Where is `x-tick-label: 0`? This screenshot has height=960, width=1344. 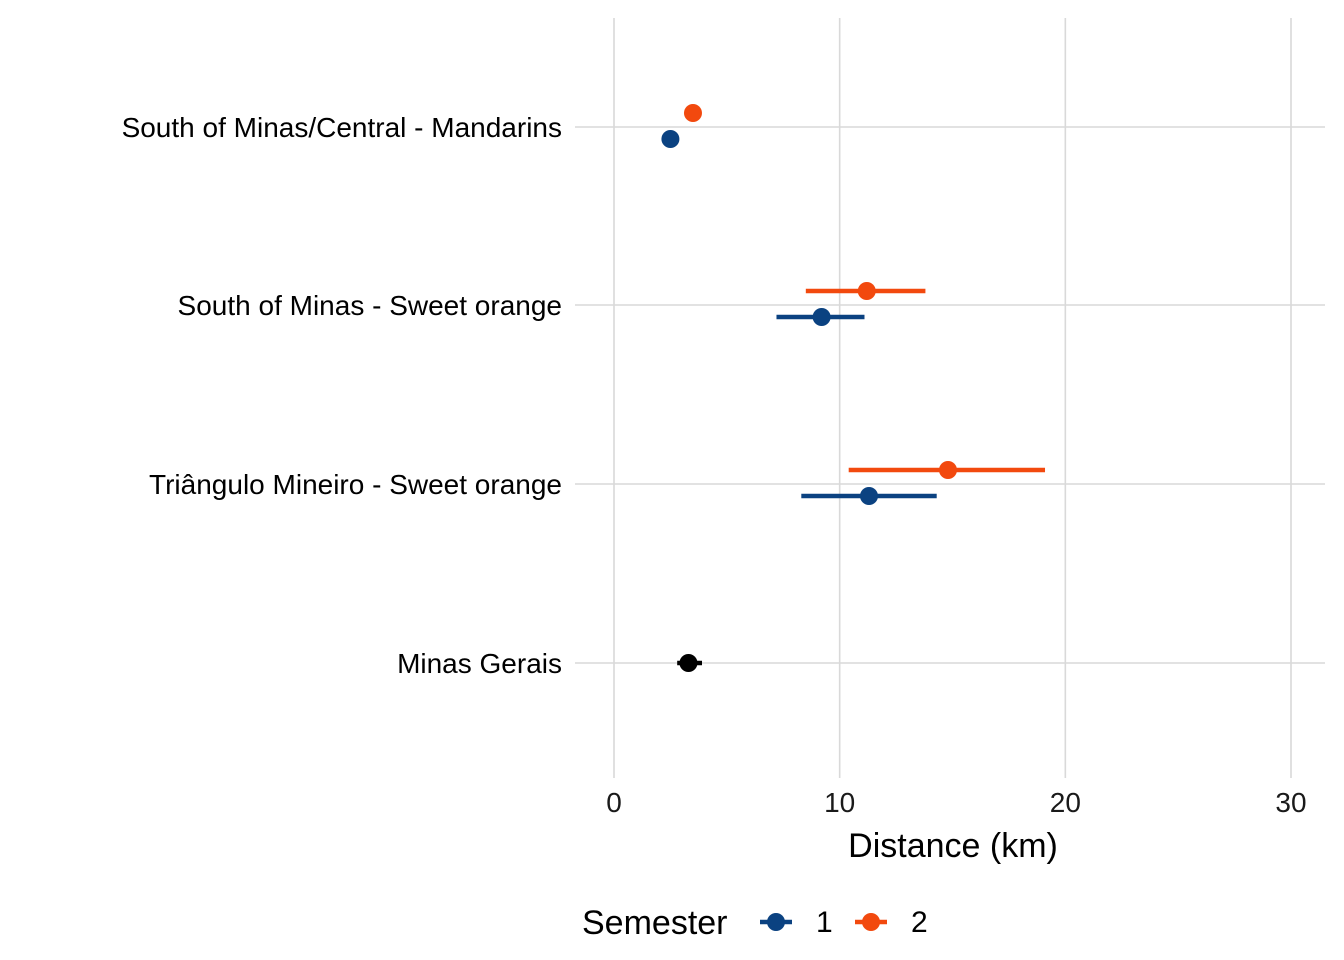
x-tick-label: 0 is located at coordinates (614, 802).